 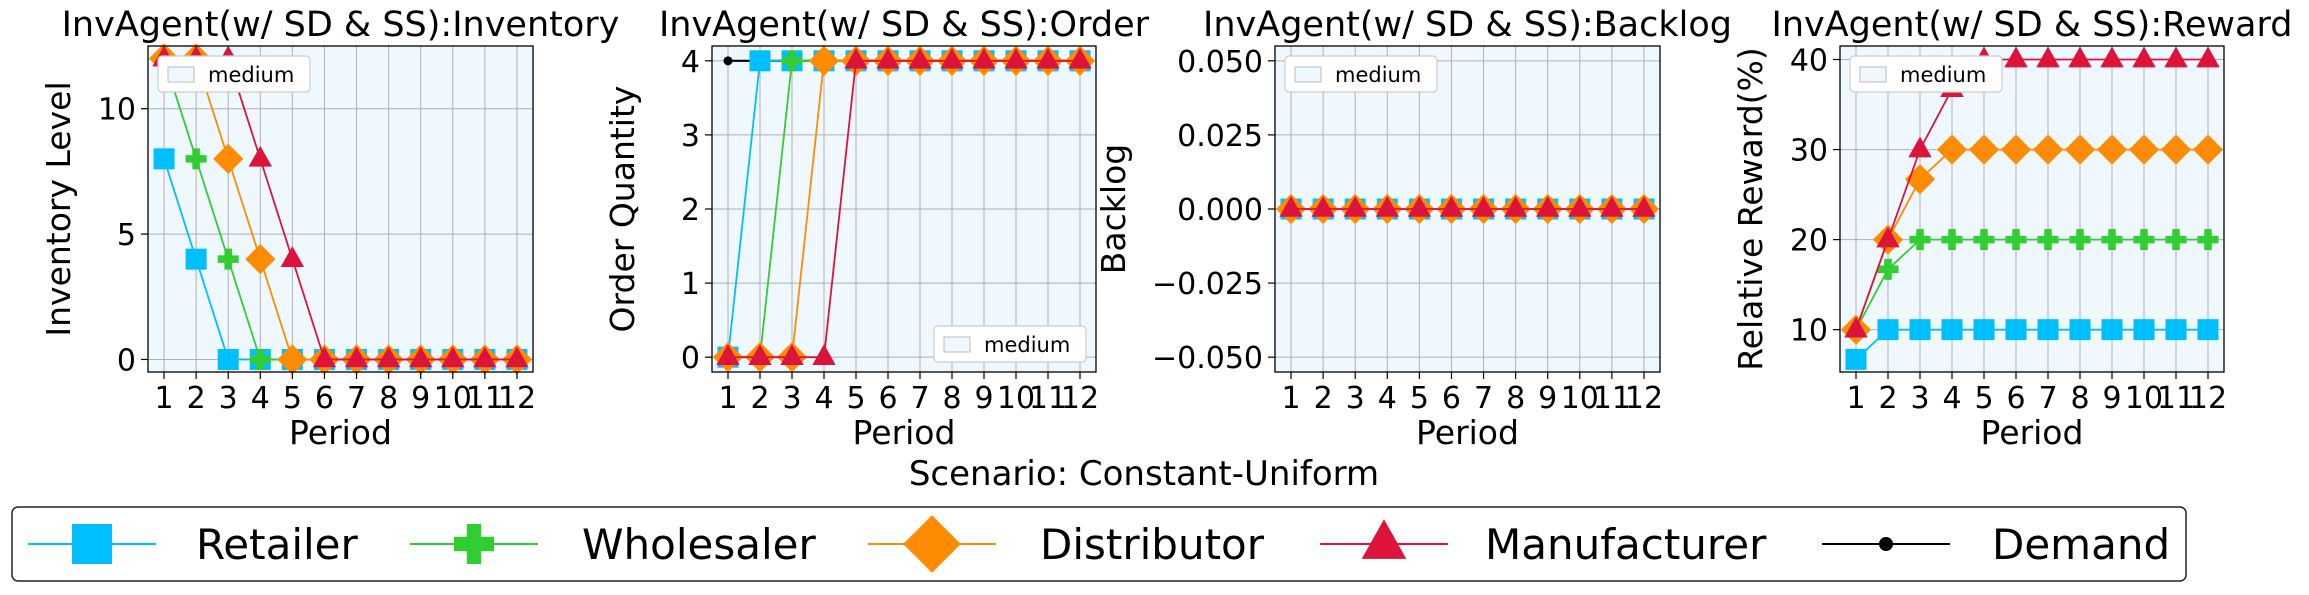 What do you see at coordinates (341, 25) in the screenshot?
I see `subplot-title: InvAgent(w/ SD & SS):Inventory` at bounding box center [341, 25].